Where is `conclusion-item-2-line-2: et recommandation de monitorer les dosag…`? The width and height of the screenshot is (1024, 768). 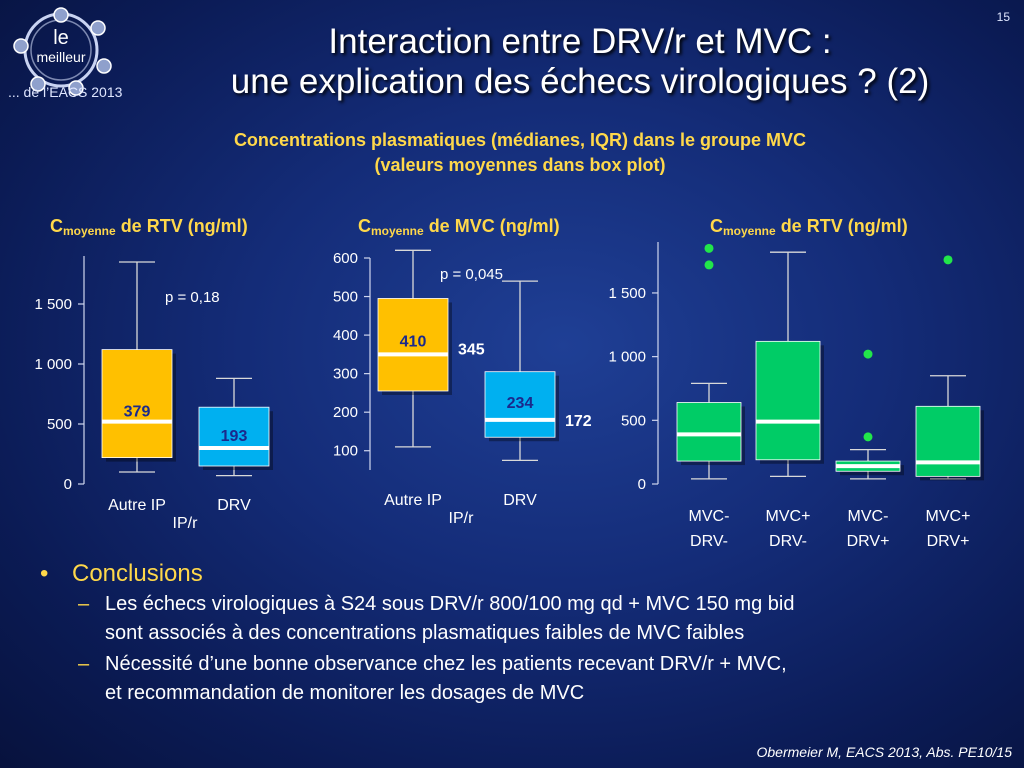 conclusion-item-2-line-2: et recommandation de monitorer les dosag… is located at coordinates (345, 693).